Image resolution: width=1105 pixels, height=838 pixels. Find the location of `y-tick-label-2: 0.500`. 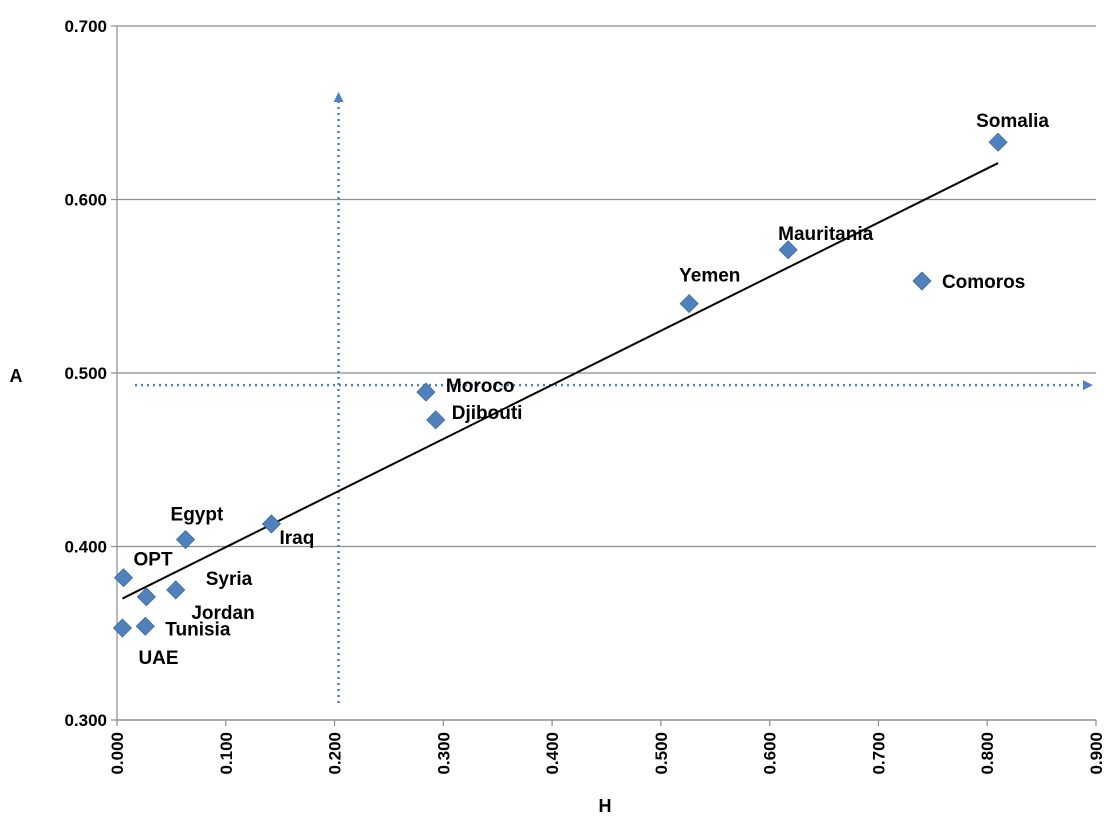

y-tick-label-2: 0.500 is located at coordinates (85, 373).